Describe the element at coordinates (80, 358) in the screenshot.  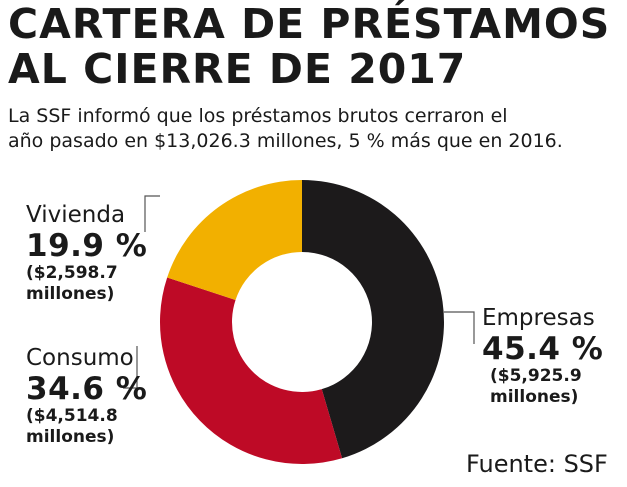
I see `label-consumo-name: Consumo` at that location.